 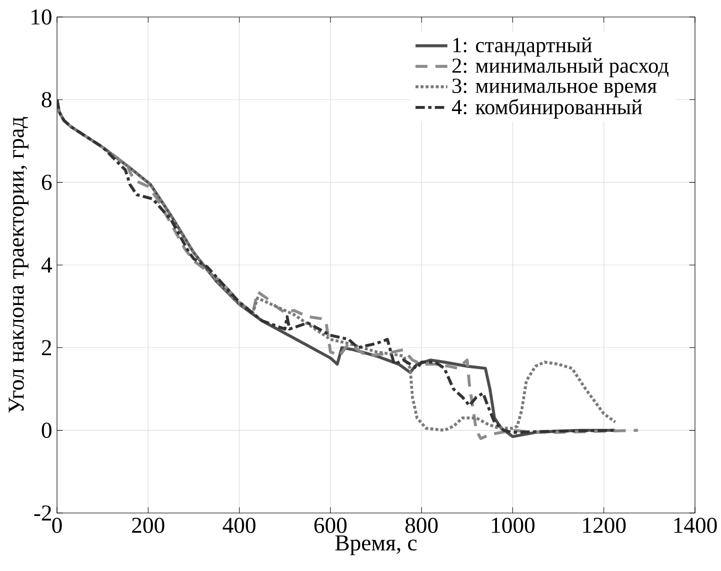 What do you see at coordinates (47, 100) in the screenshot?
I see `y-tick-label: 8` at bounding box center [47, 100].